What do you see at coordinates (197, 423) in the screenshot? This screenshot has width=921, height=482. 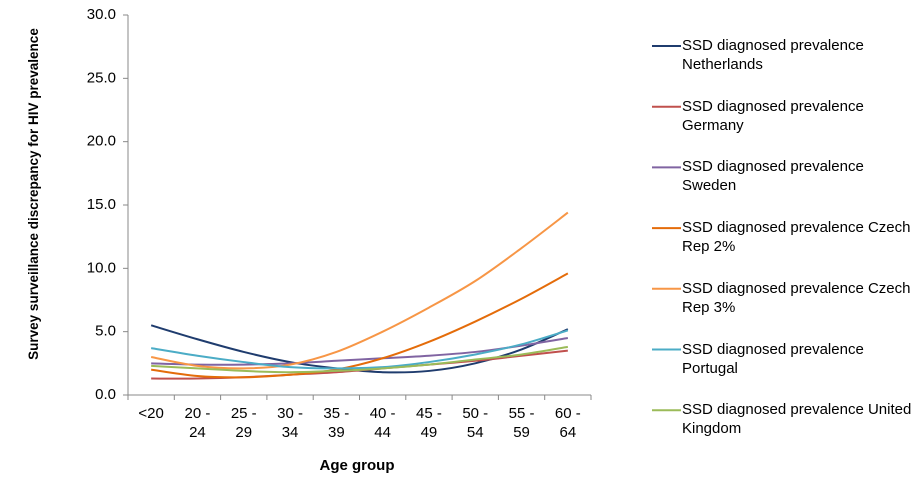 I see `x-tick-label: 20 - 24` at bounding box center [197, 423].